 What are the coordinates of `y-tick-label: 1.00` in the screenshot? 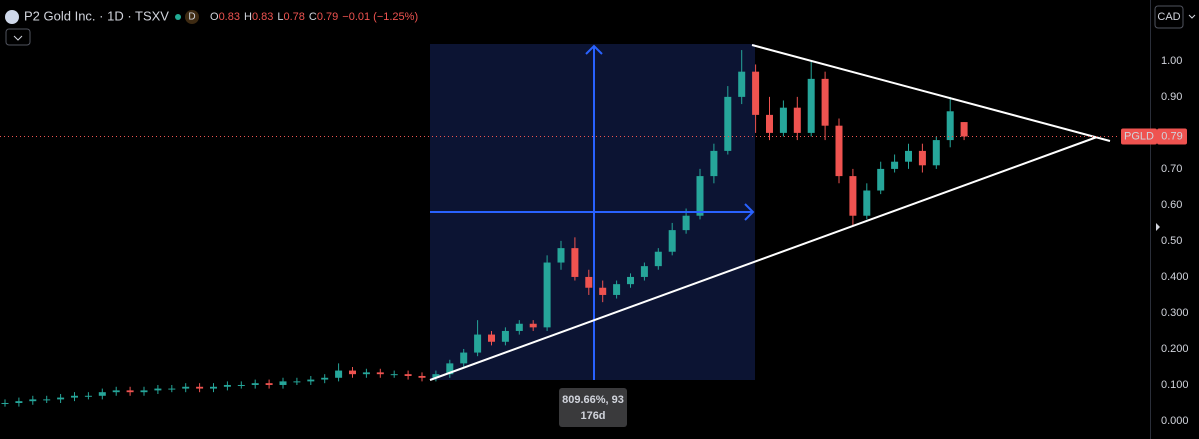 It's located at (1171, 61).